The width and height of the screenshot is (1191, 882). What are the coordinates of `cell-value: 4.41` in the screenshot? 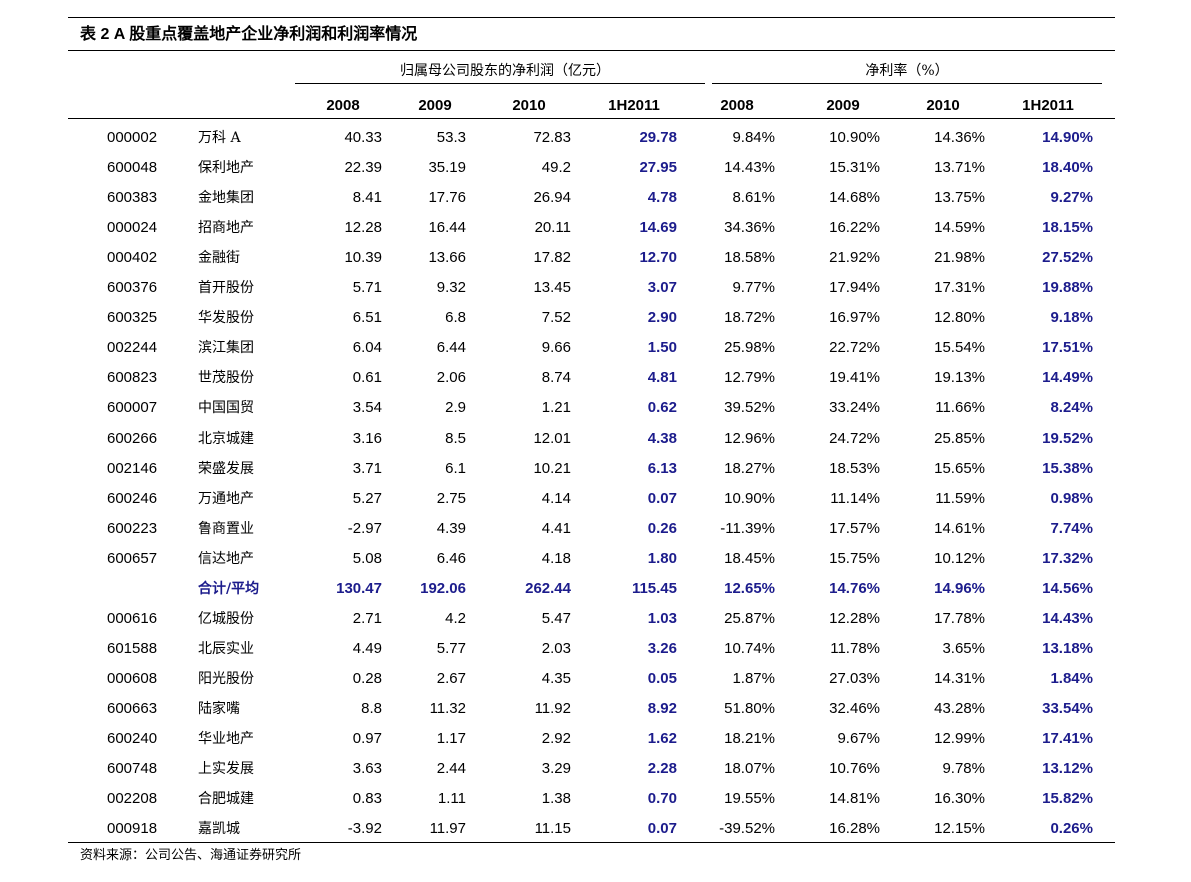 It's located at (556, 528).